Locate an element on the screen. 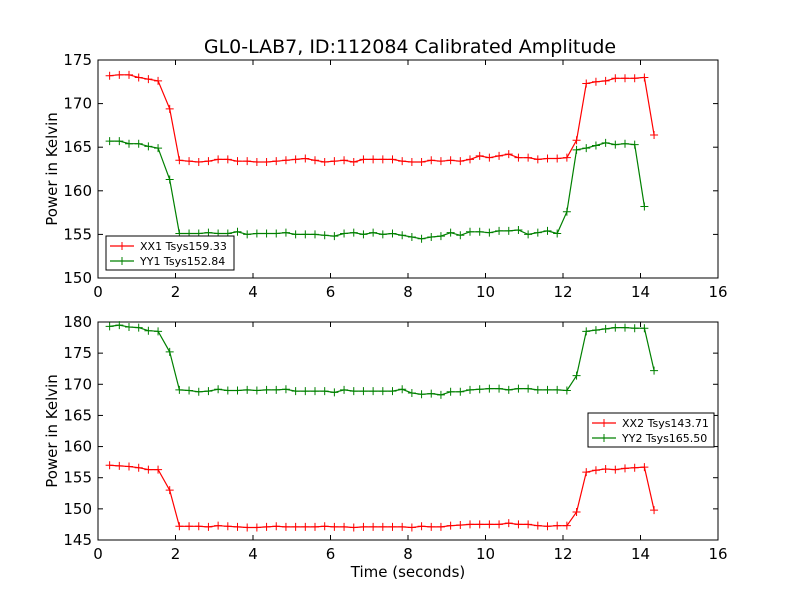 This screenshot has height=600, width=800. series-xx2 is located at coordinates (382, 496).